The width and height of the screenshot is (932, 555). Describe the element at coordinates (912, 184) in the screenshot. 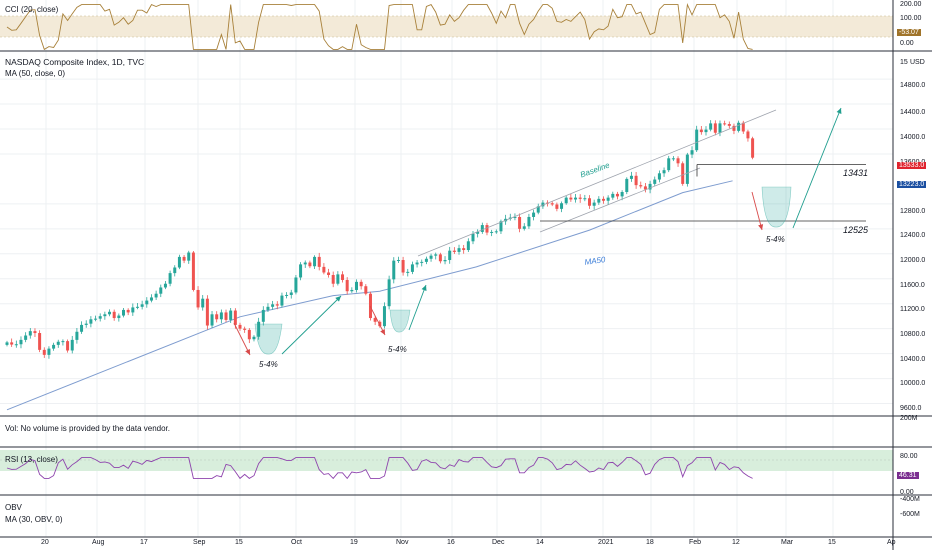

I see `ma-value-tag: 13223.0` at that location.